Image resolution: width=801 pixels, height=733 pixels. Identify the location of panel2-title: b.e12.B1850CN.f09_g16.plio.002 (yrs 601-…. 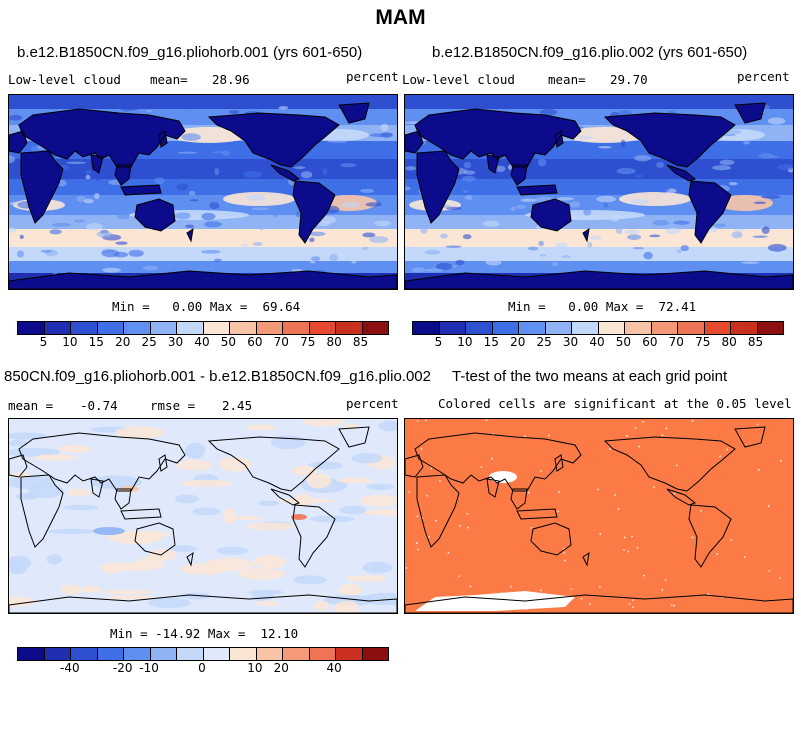
(590, 52).